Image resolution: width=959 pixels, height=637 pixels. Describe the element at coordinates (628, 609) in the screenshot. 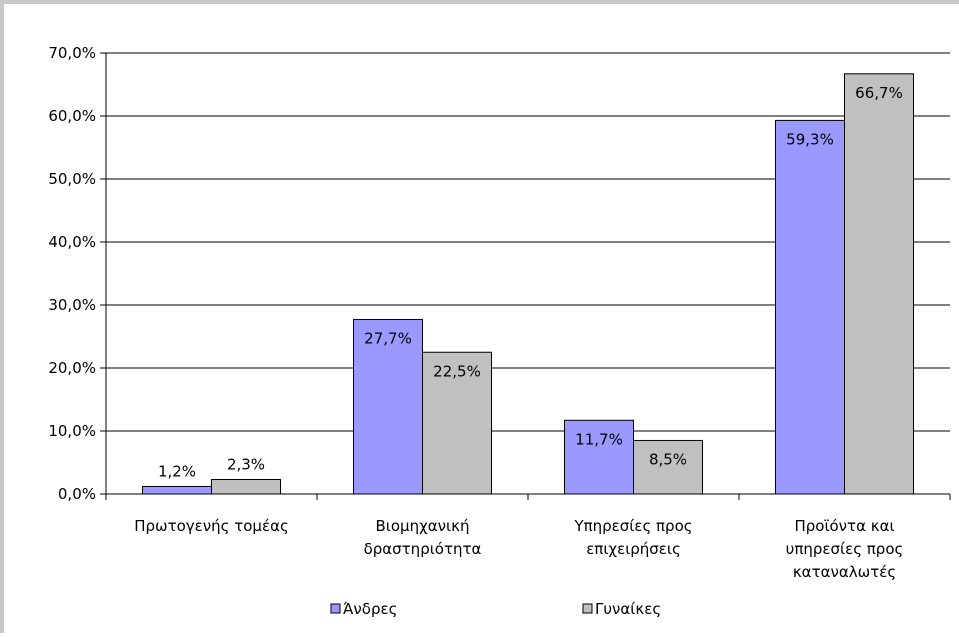

I see `legend-label: Γυναίκες` at that location.